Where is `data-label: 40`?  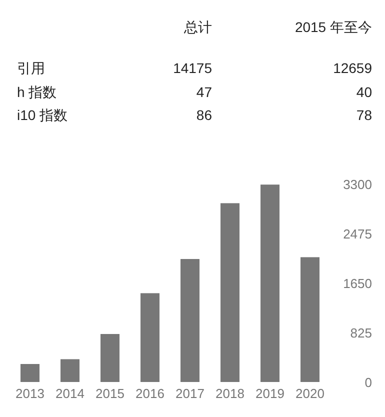
data-label: 40 is located at coordinates (364, 92).